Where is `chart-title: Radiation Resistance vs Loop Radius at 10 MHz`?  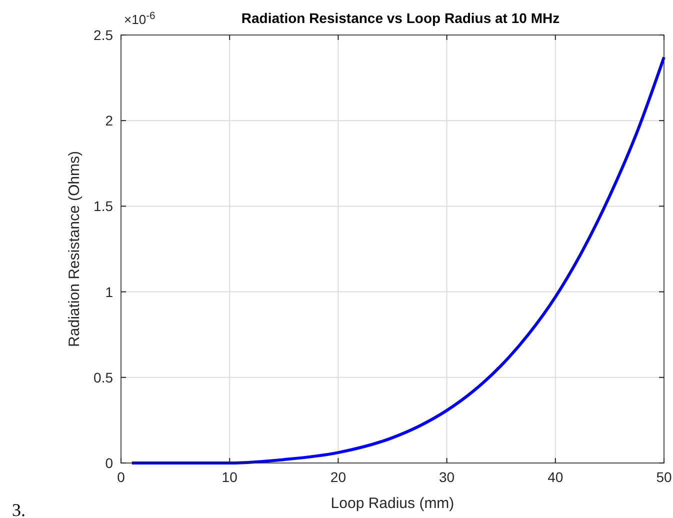
chart-title: Radiation Resistance vs Loop Radius at 10 MHz is located at coordinates (400, 18).